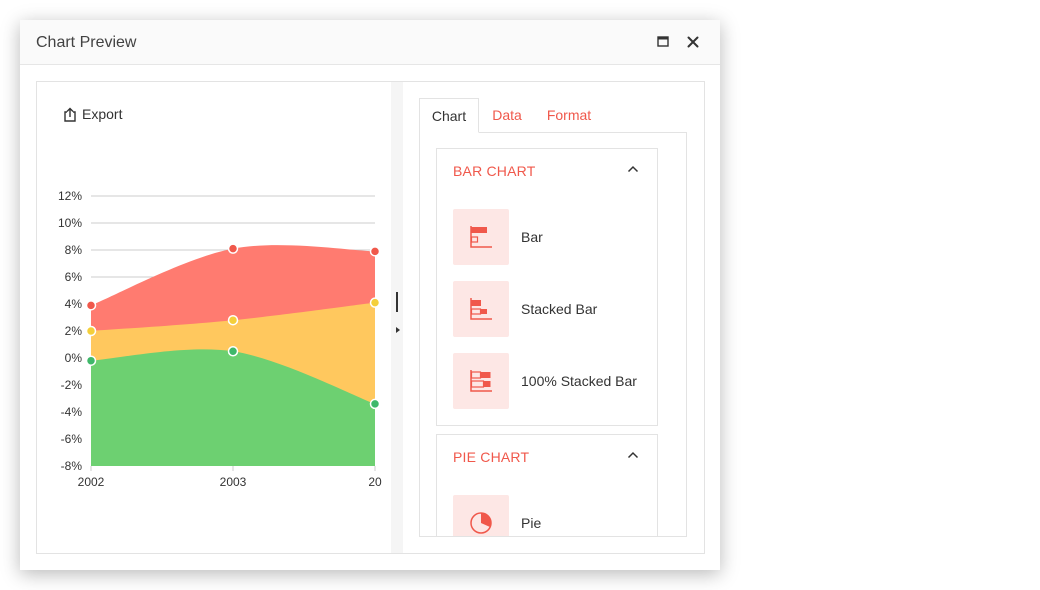  What do you see at coordinates (579, 381) in the screenshot?
I see `chart-type-label: 100% Stacked Bar` at bounding box center [579, 381].